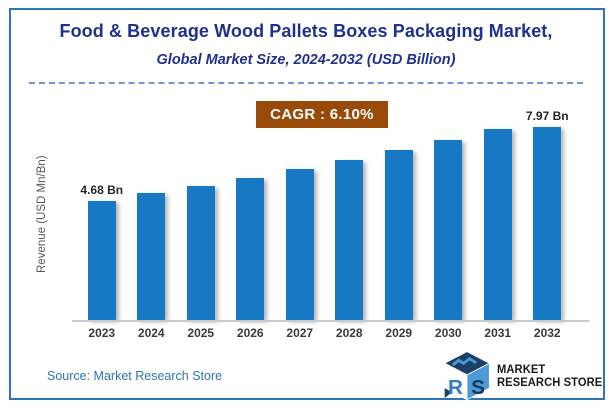 The height and width of the screenshot is (409, 612). I want to click on x-tick-2024: 2024, so click(151, 333).